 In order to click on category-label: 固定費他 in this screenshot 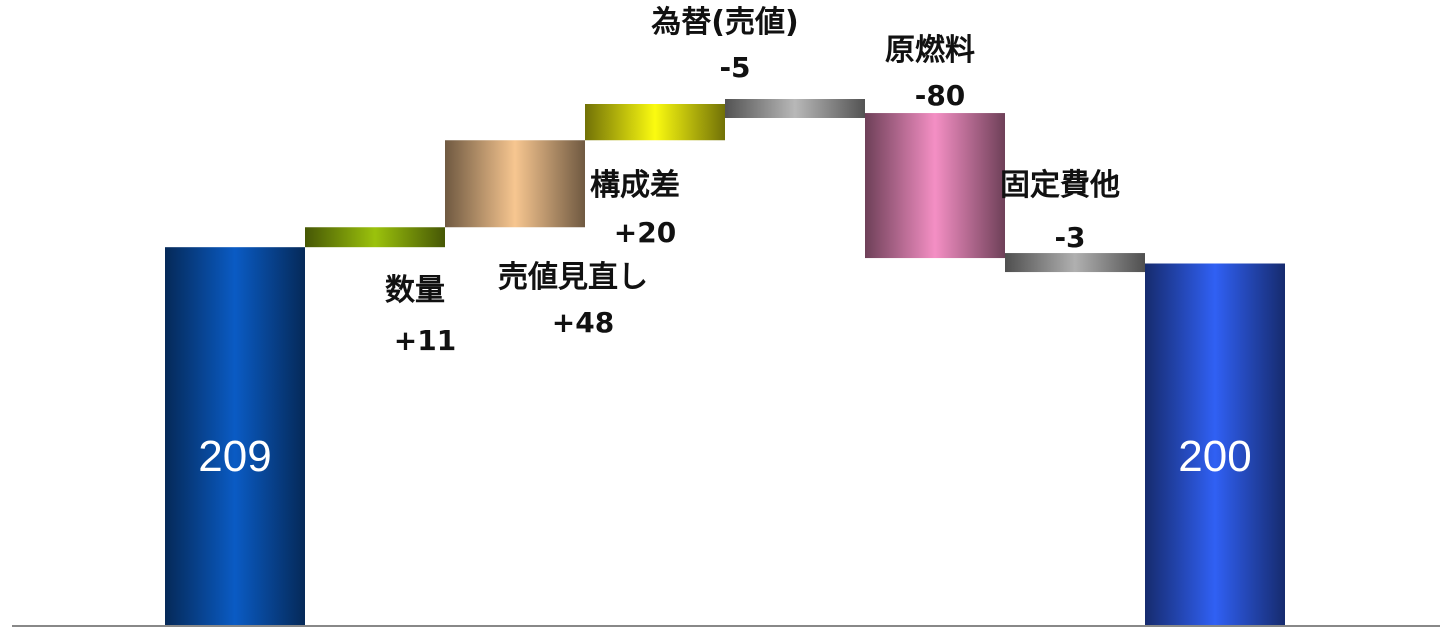, I will do `click(1060, 185)`.